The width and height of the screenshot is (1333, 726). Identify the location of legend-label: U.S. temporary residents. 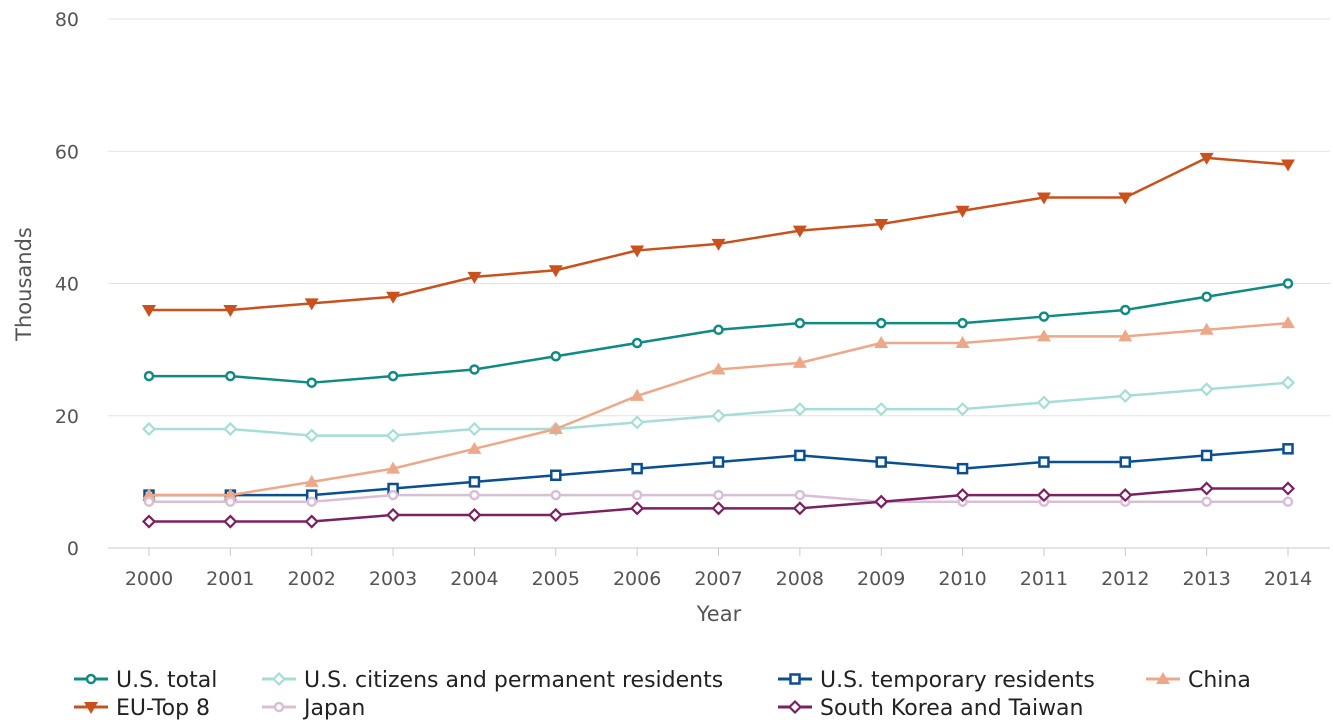
(957, 680).